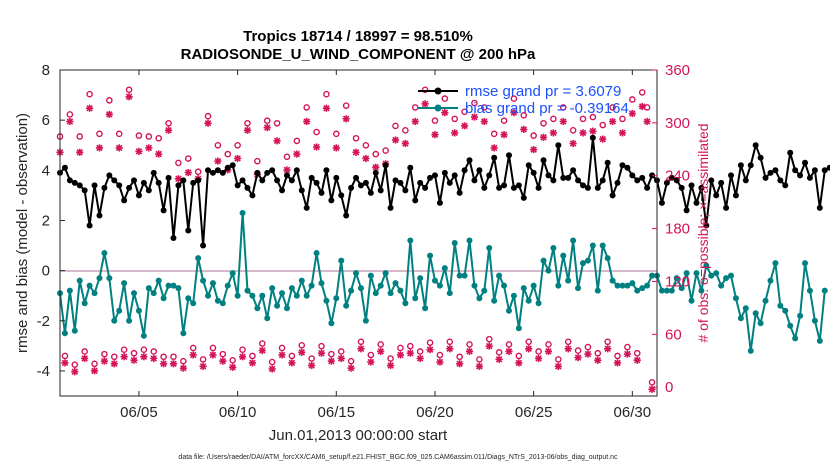  I want to click on y-right-tick-label: 360, so click(677, 70).